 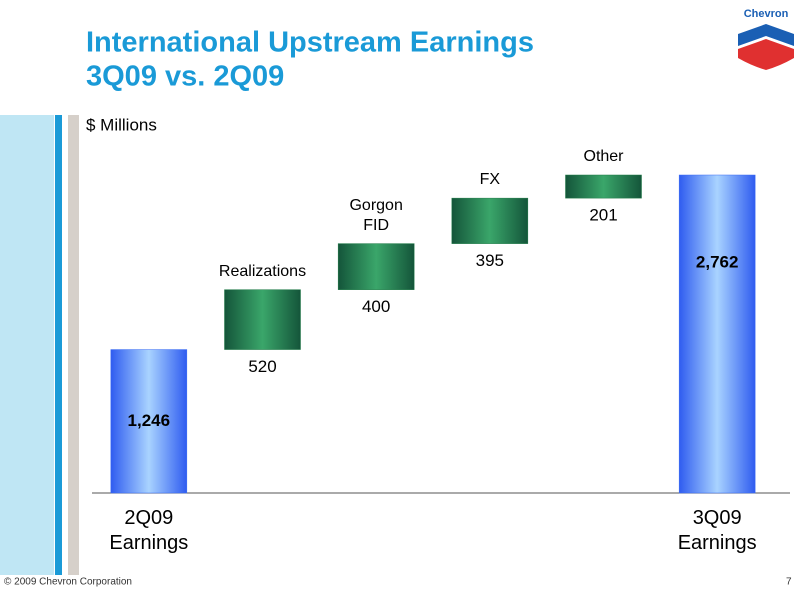 I want to click on footer: © 2009 Chevron Corporation, so click(x=68, y=582).